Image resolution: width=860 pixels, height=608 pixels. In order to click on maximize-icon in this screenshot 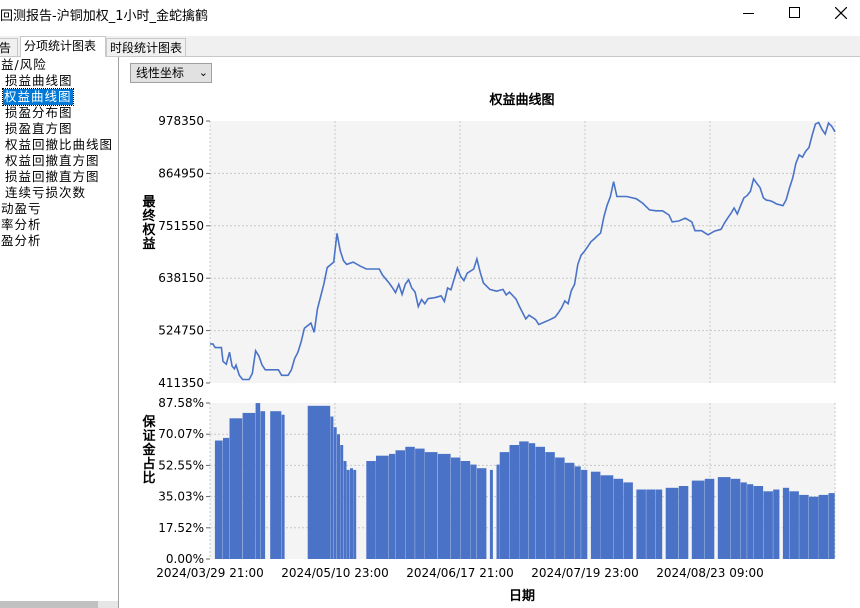, I will do `click(794, 12)`.